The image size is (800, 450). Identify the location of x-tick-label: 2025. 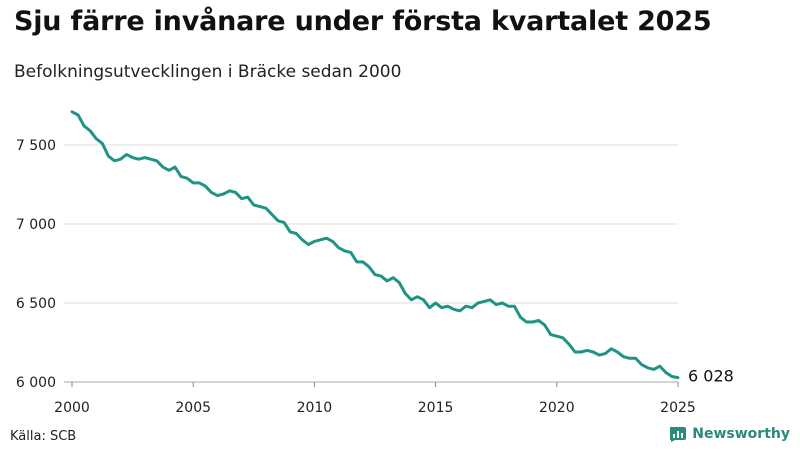
(678, 408).